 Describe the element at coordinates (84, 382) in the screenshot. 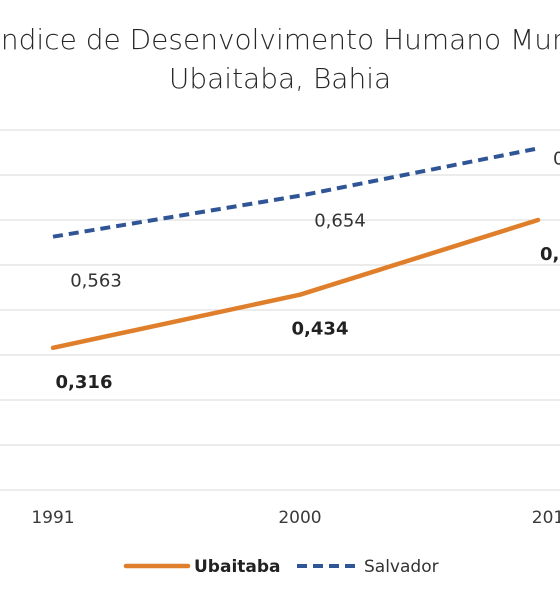

I see `data-label-ubaitaba: 0,316` at that location.